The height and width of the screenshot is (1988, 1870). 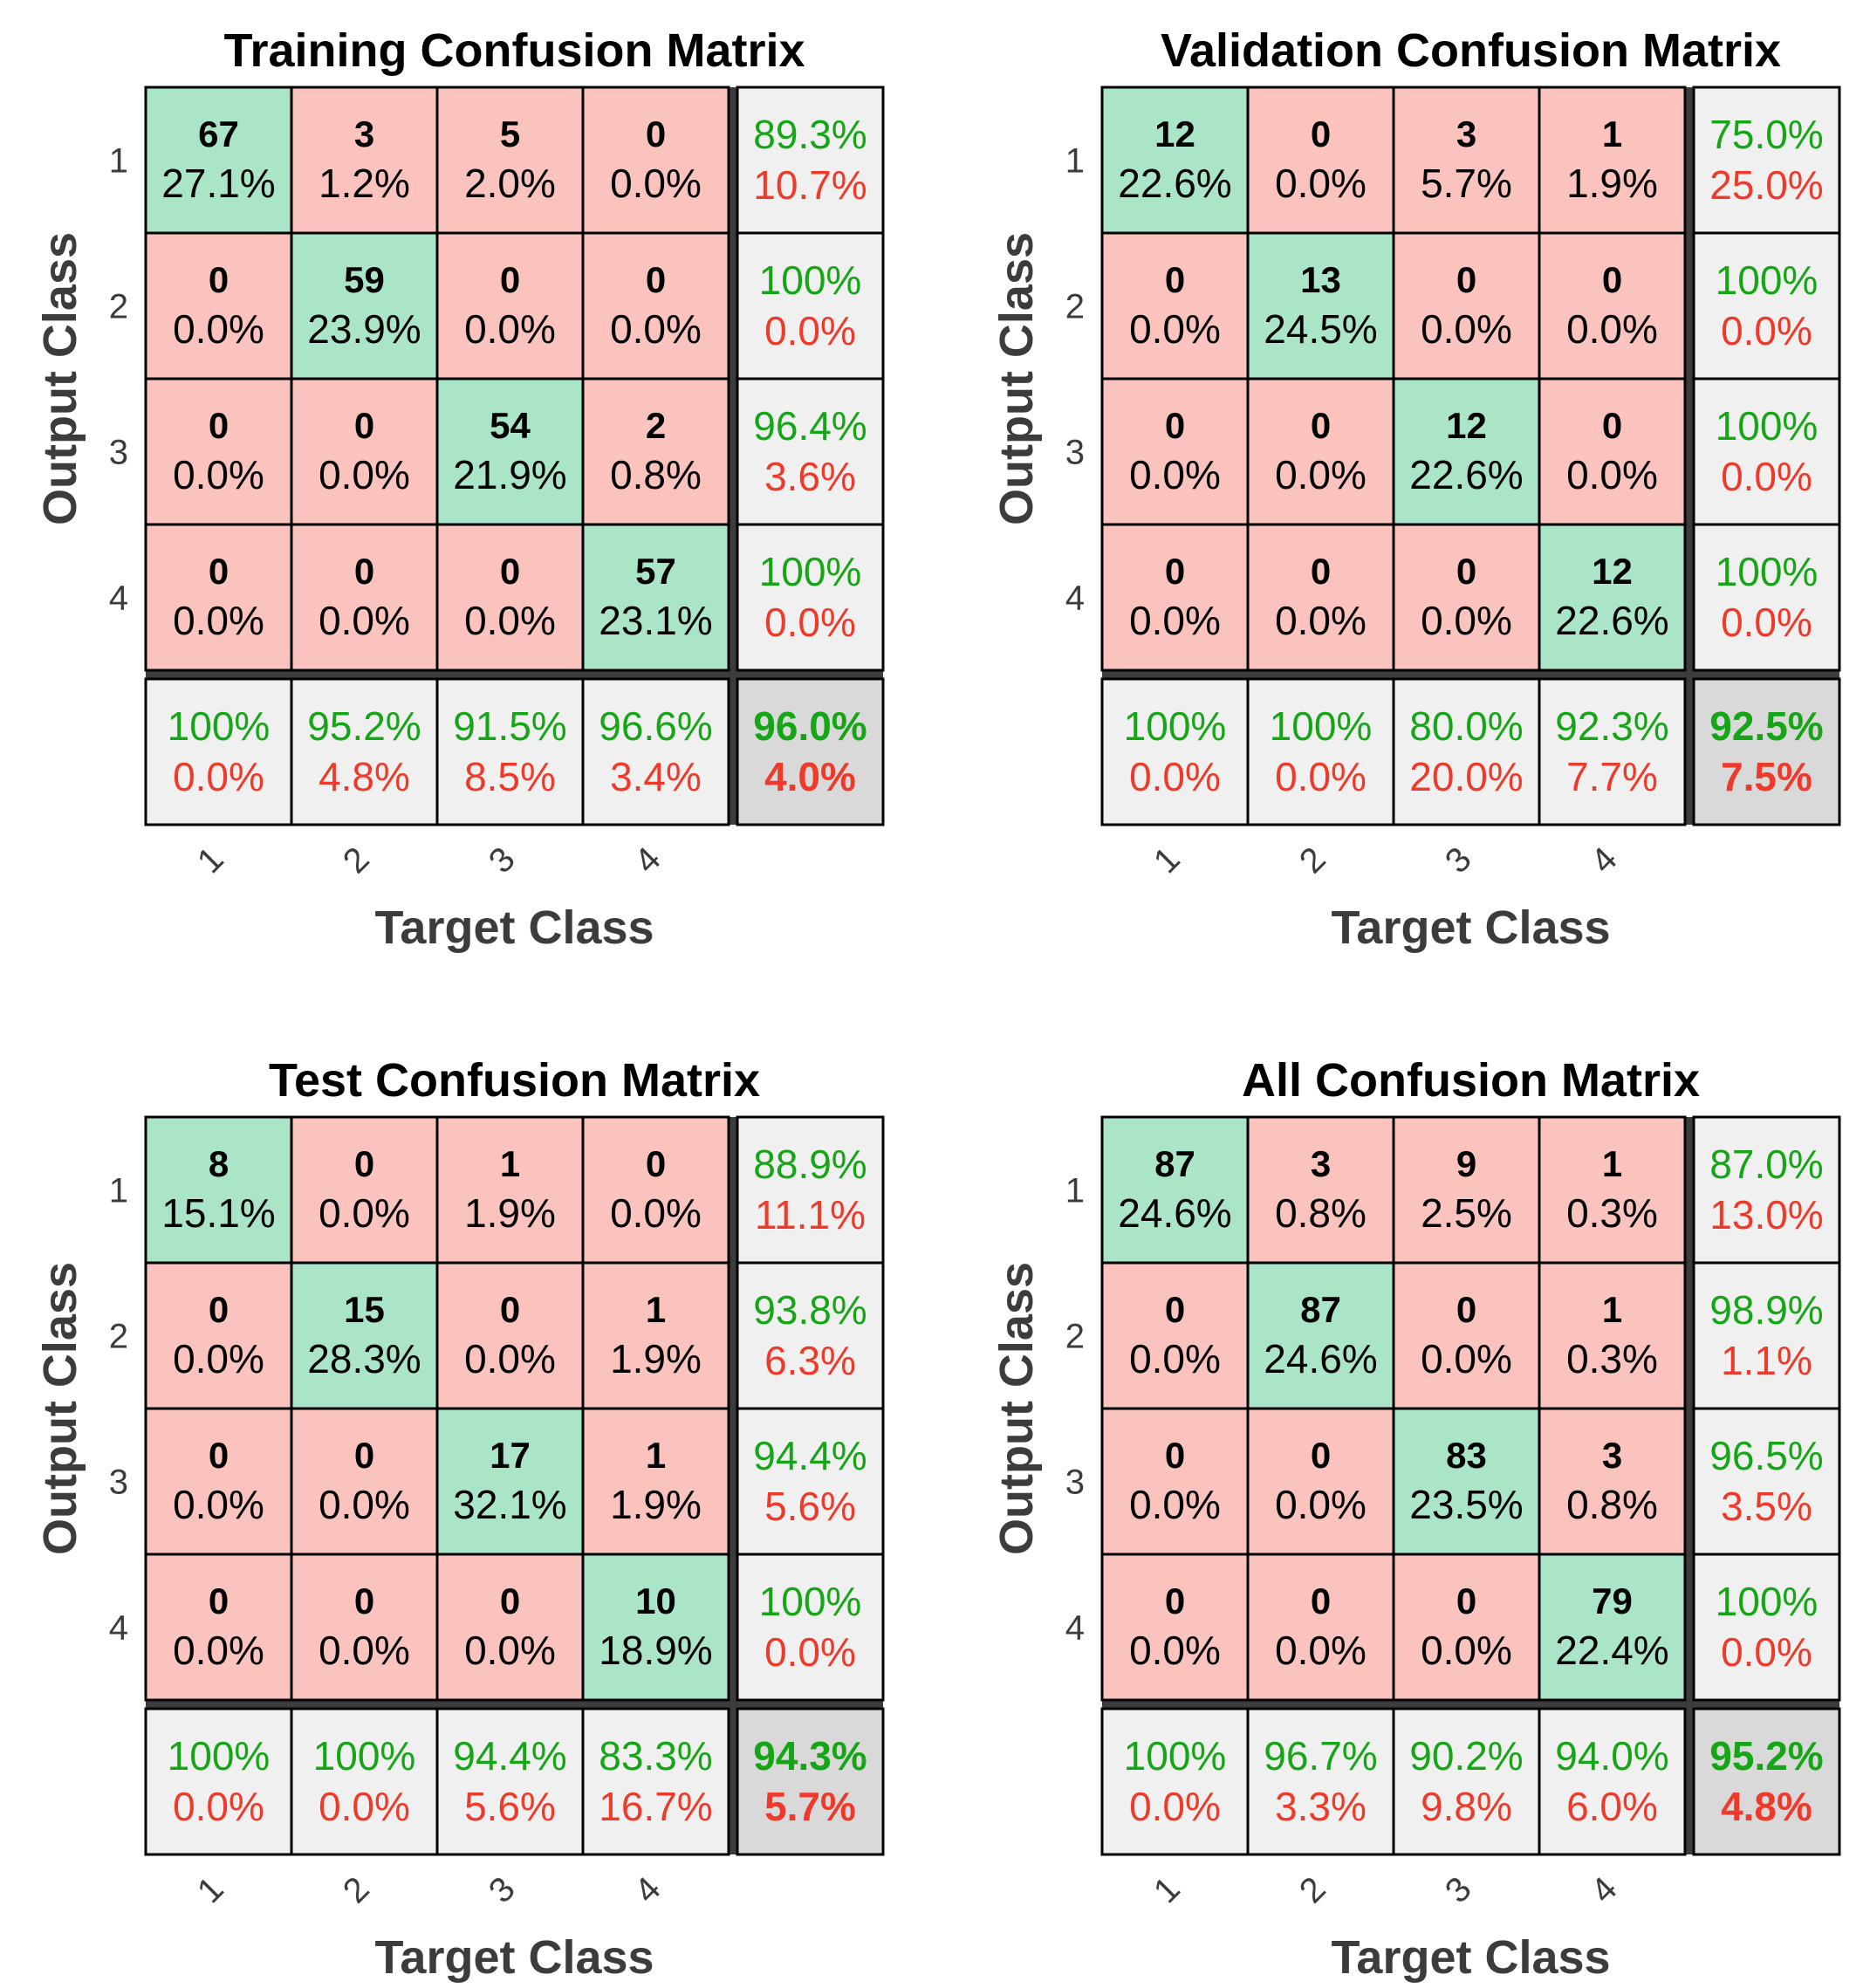 I want to click on cell-count: 83, so click(x=1466, y=1455).